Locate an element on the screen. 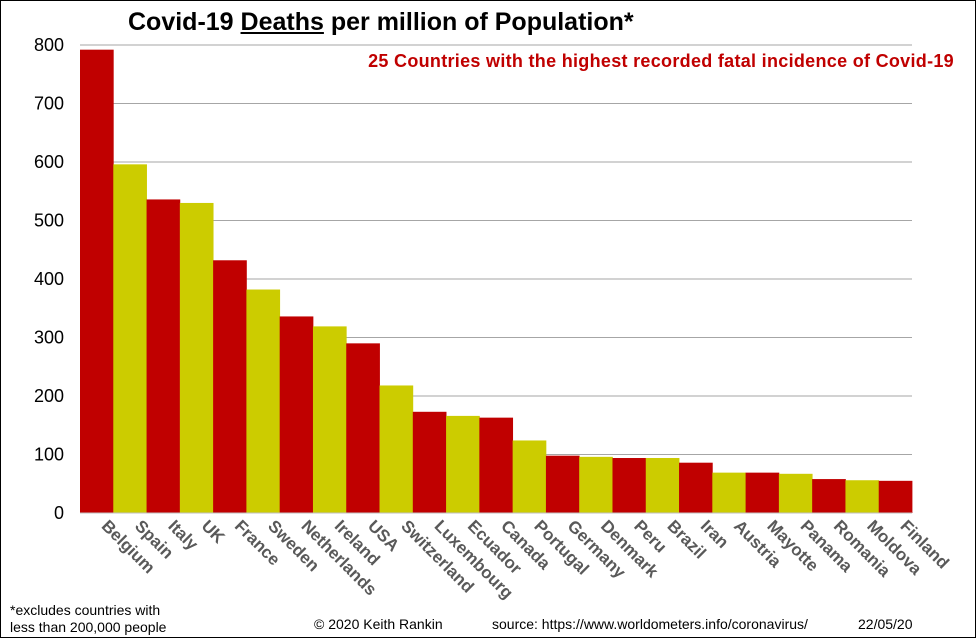  footnote-line-1: *excludes countries with is located at coordinates (85, 610).